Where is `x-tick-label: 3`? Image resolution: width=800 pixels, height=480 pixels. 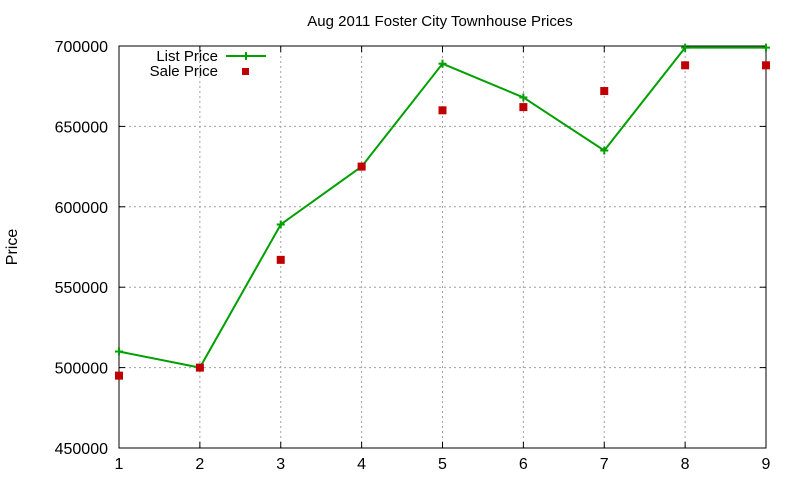
x-tick-label: 3 is located at coordinates (280, 464).